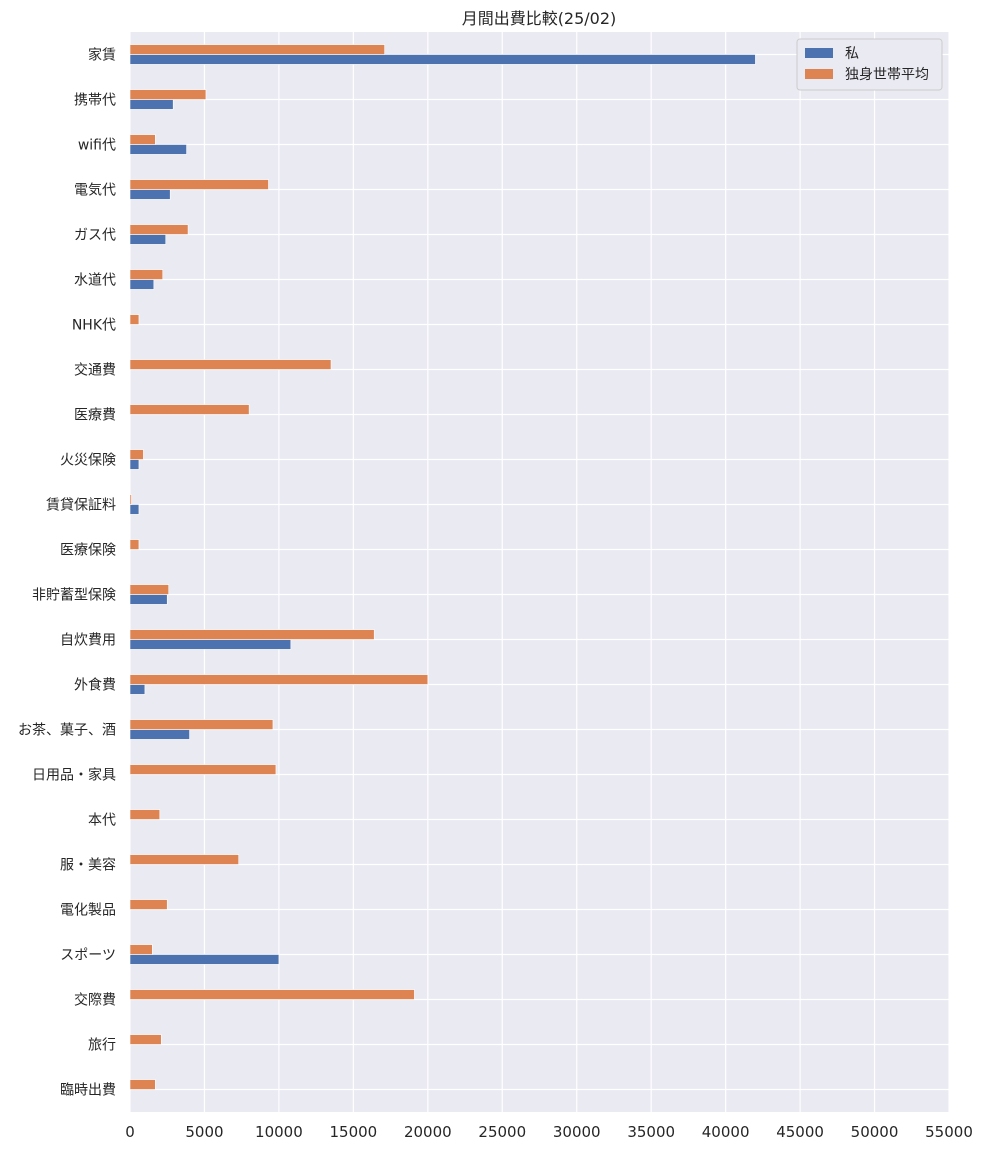 This screenshot has height=1154, width=983. Describe the element at coordinates (95, 415) in the screenshot. I see `y-tick-label: 医療費` at that location.